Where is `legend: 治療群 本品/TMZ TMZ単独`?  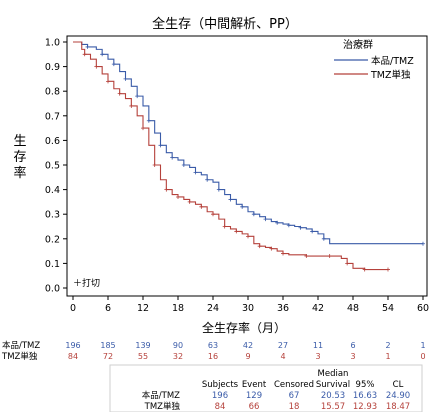 legend: 治療群 本品/TMZ TMZ単独 is located at coordinates (374, 59).